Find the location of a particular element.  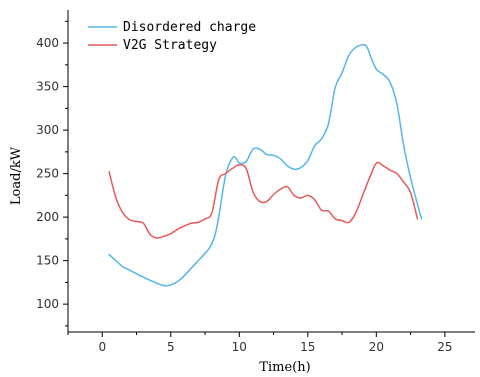

legend-label: V2G Strategy is located at coordinates (170, 45).